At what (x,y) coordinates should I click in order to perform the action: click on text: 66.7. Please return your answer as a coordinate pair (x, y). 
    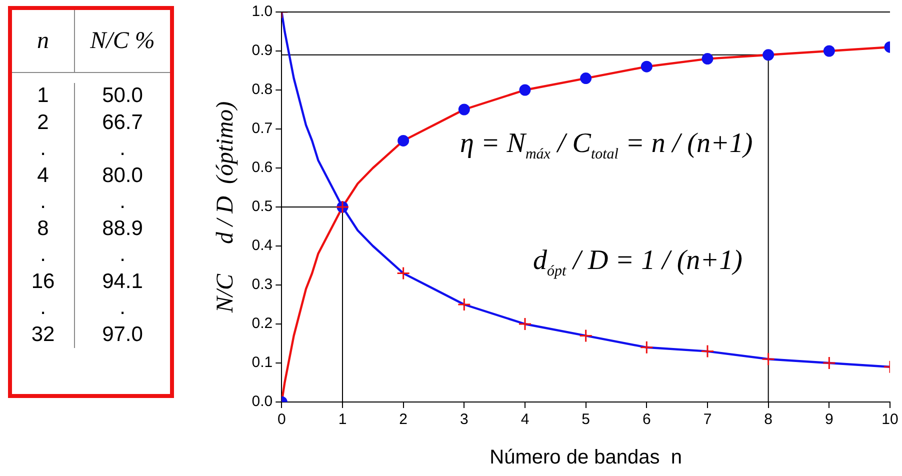
    Looking at the image, I should click on (122, 123).